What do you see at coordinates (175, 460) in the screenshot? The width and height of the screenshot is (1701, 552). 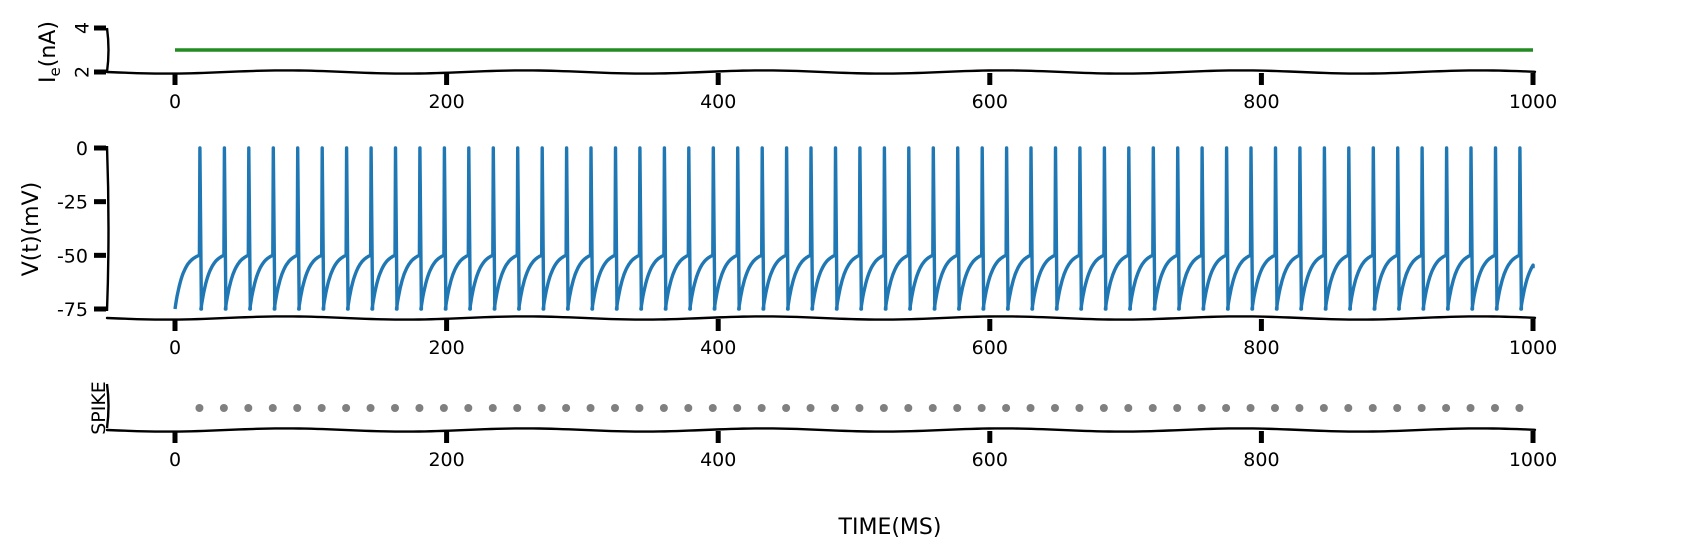 I see `spike-xtick-label-0: 0` at bounding box center [175, 460].